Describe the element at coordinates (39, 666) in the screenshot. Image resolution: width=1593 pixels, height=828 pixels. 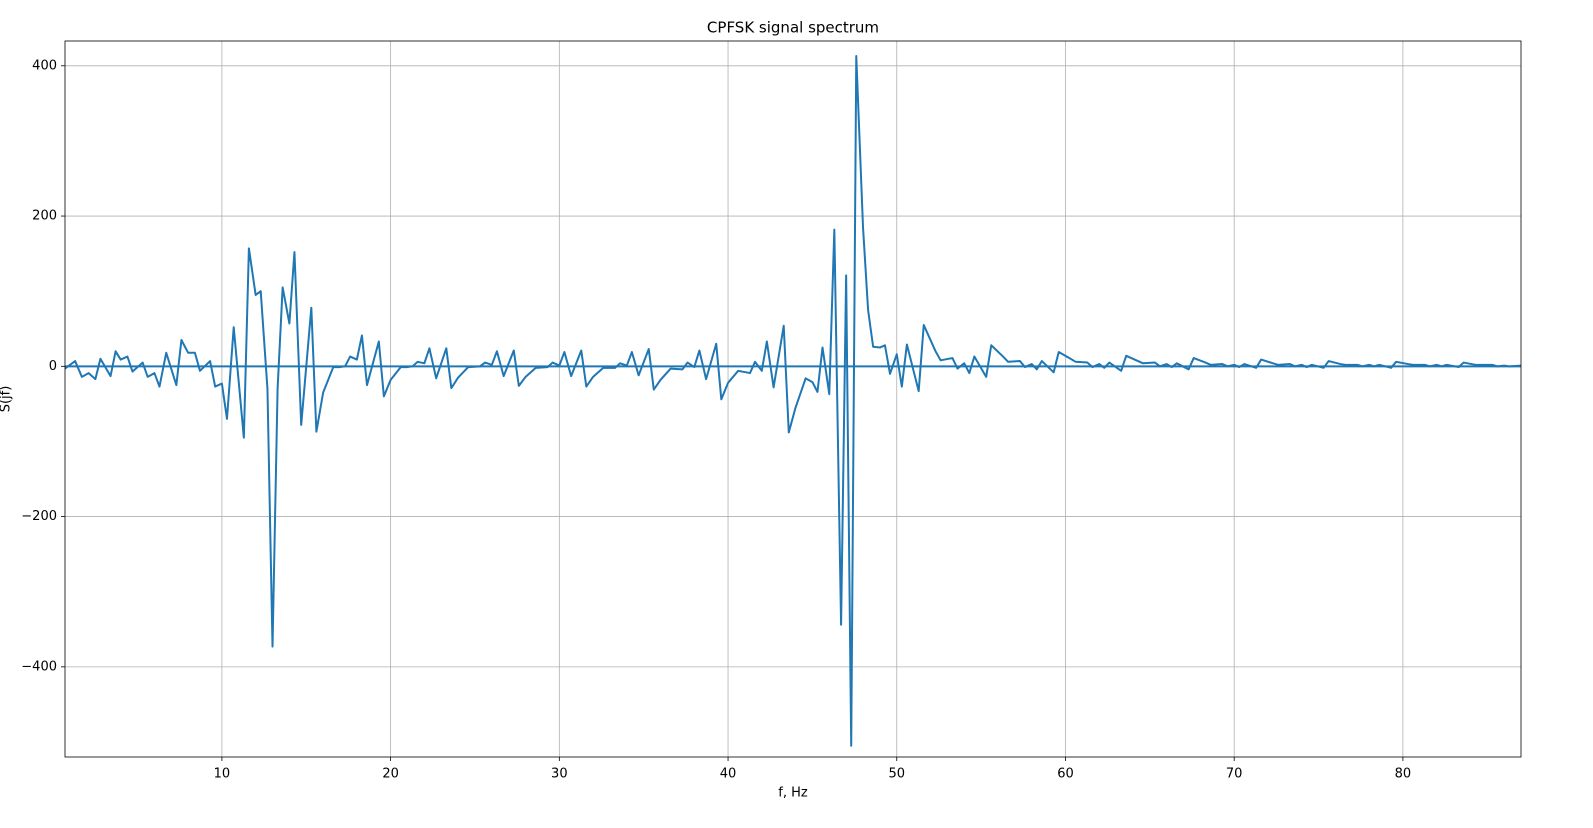
I see `y-tick-label: −400` at that location.